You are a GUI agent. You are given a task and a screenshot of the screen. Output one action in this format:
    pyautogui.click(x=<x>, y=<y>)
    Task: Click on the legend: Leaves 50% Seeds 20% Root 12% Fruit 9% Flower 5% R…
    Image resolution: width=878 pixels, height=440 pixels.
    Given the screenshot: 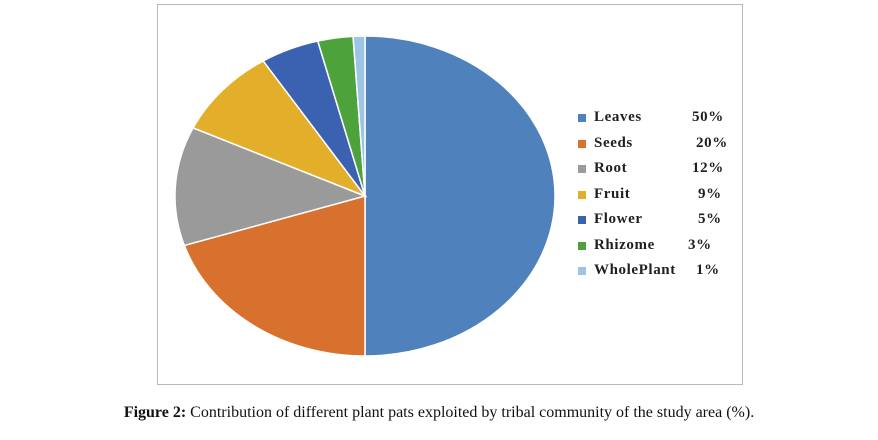 What is the action you would take?
    pyautogui.click(x=658, y=196)
    